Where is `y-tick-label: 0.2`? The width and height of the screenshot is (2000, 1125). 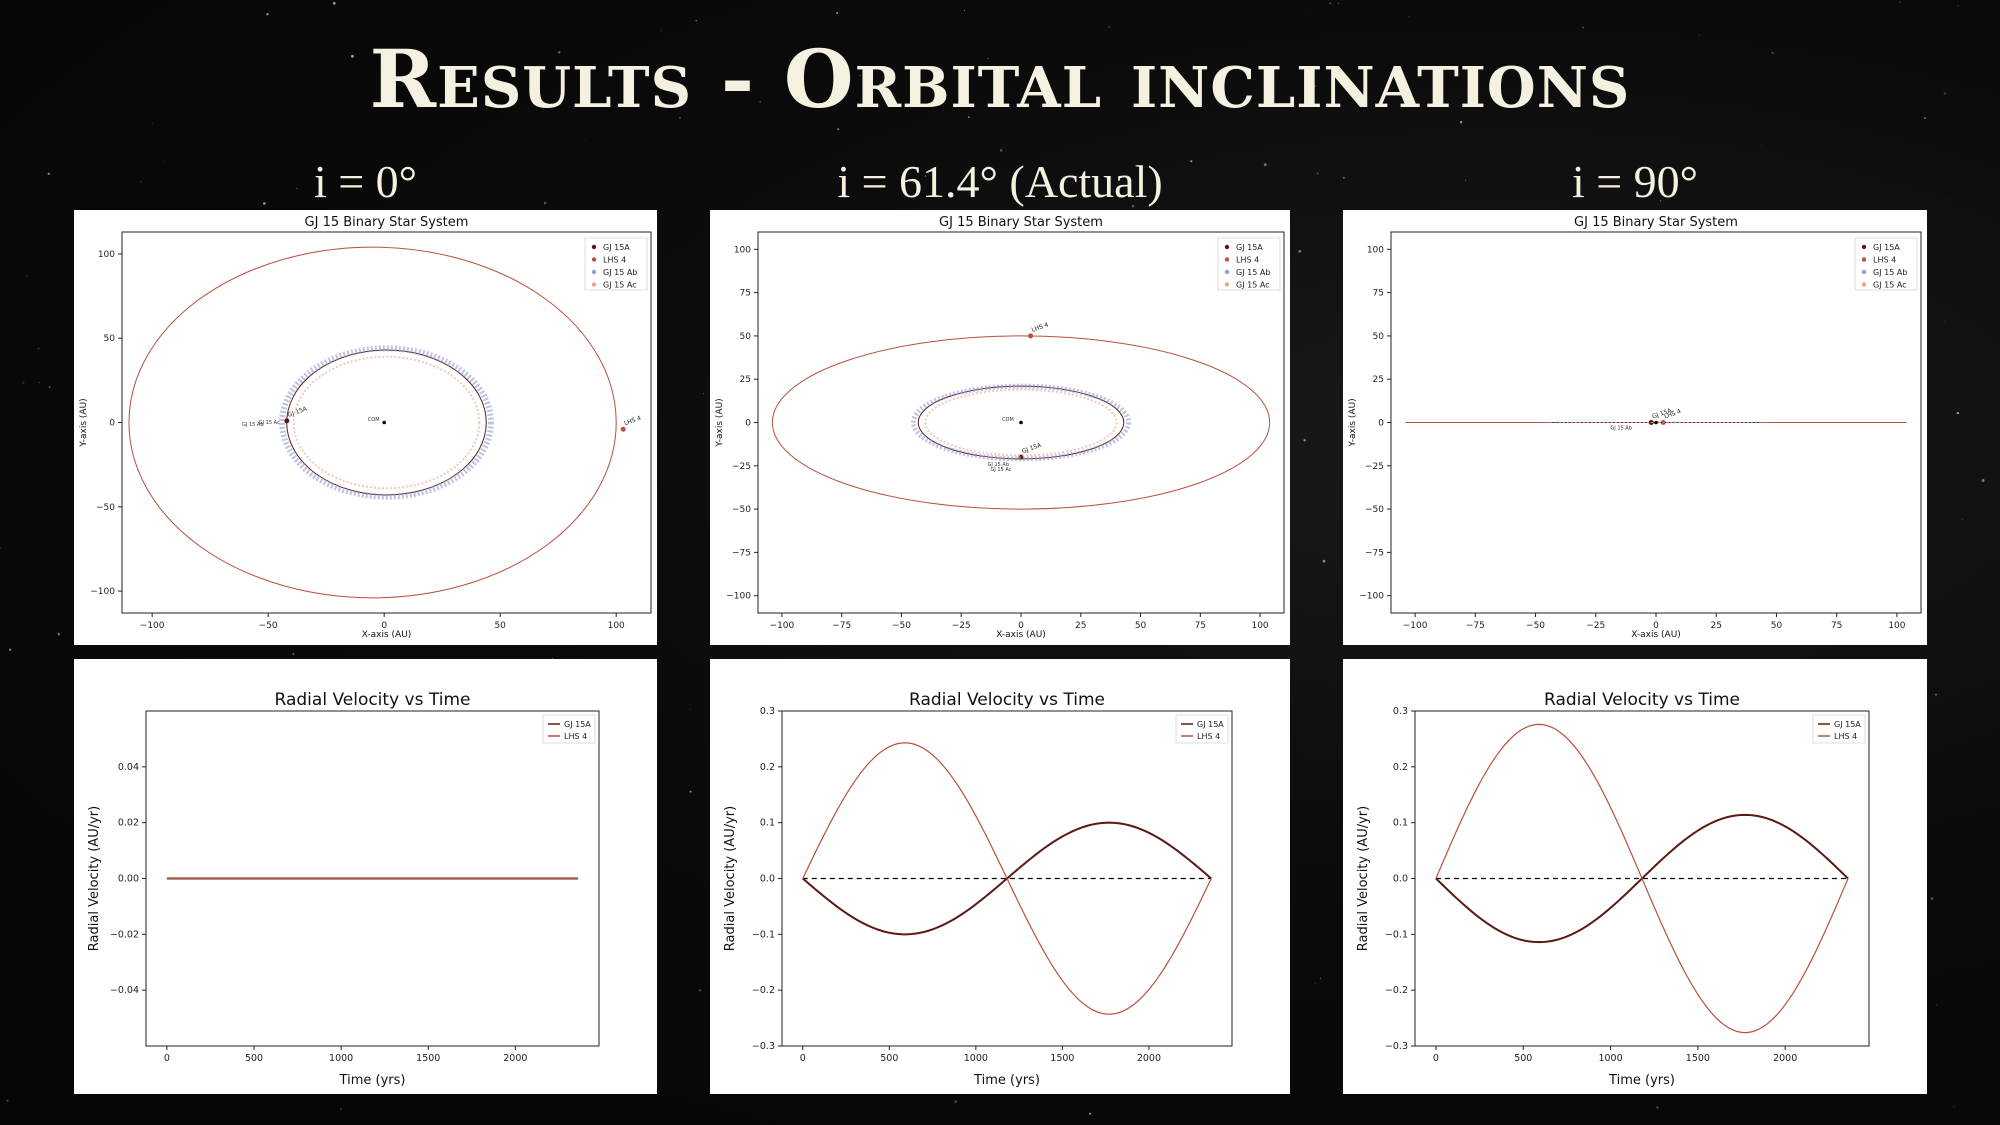
y-tick-label: 0.2 is located at coordinates (767, 767).